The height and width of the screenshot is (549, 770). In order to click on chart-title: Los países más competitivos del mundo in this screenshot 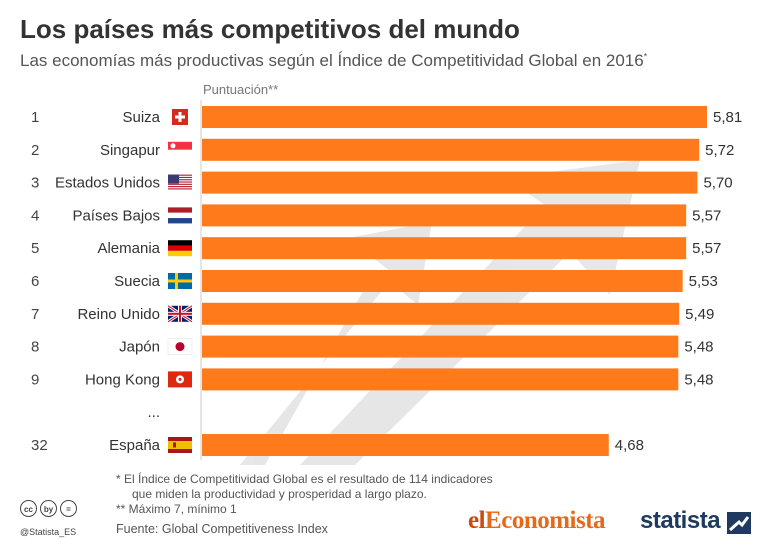, I will do `click(270, 29)`.